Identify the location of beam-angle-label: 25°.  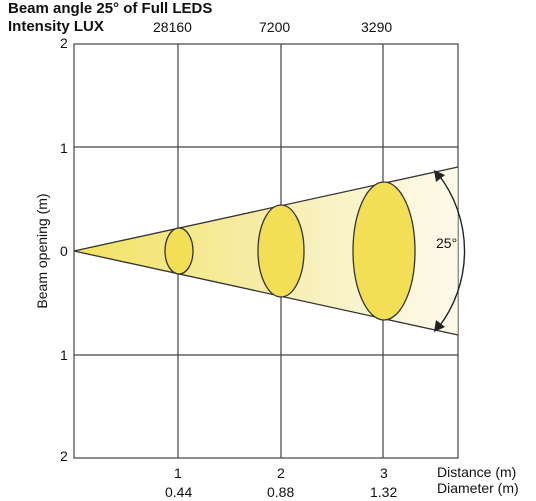
(447, 243).